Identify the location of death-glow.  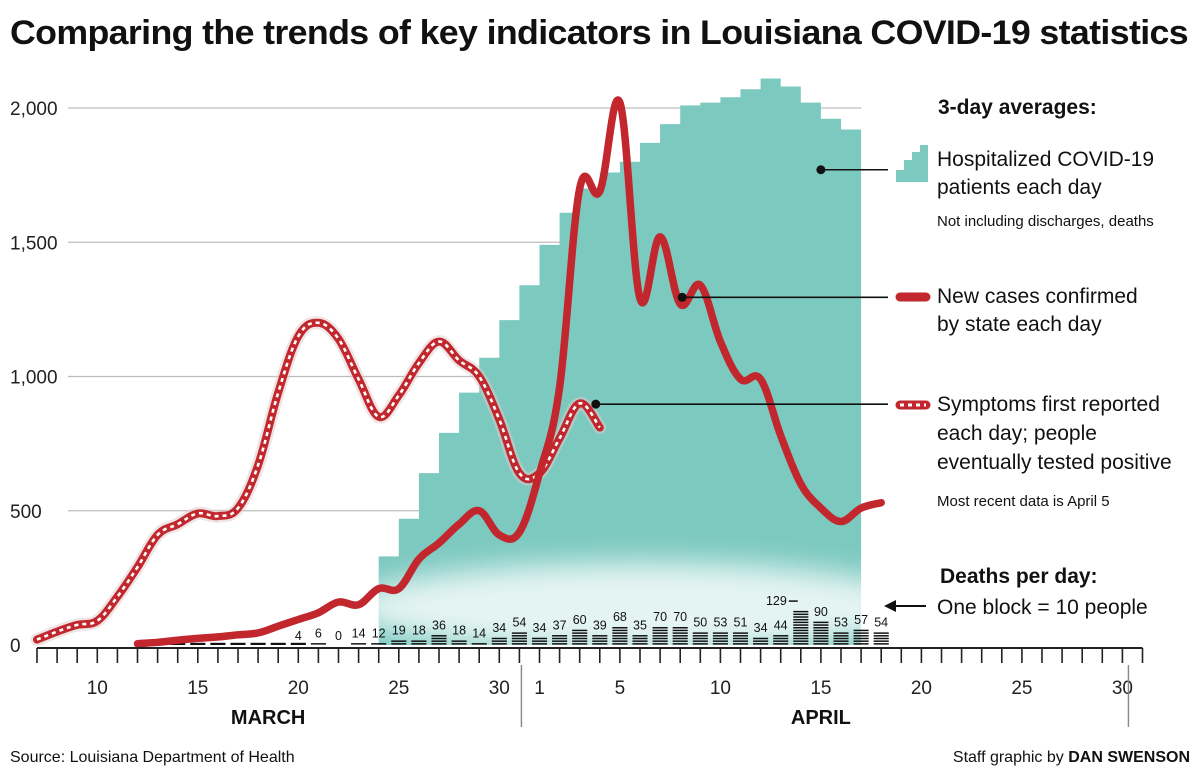
(640, 607).